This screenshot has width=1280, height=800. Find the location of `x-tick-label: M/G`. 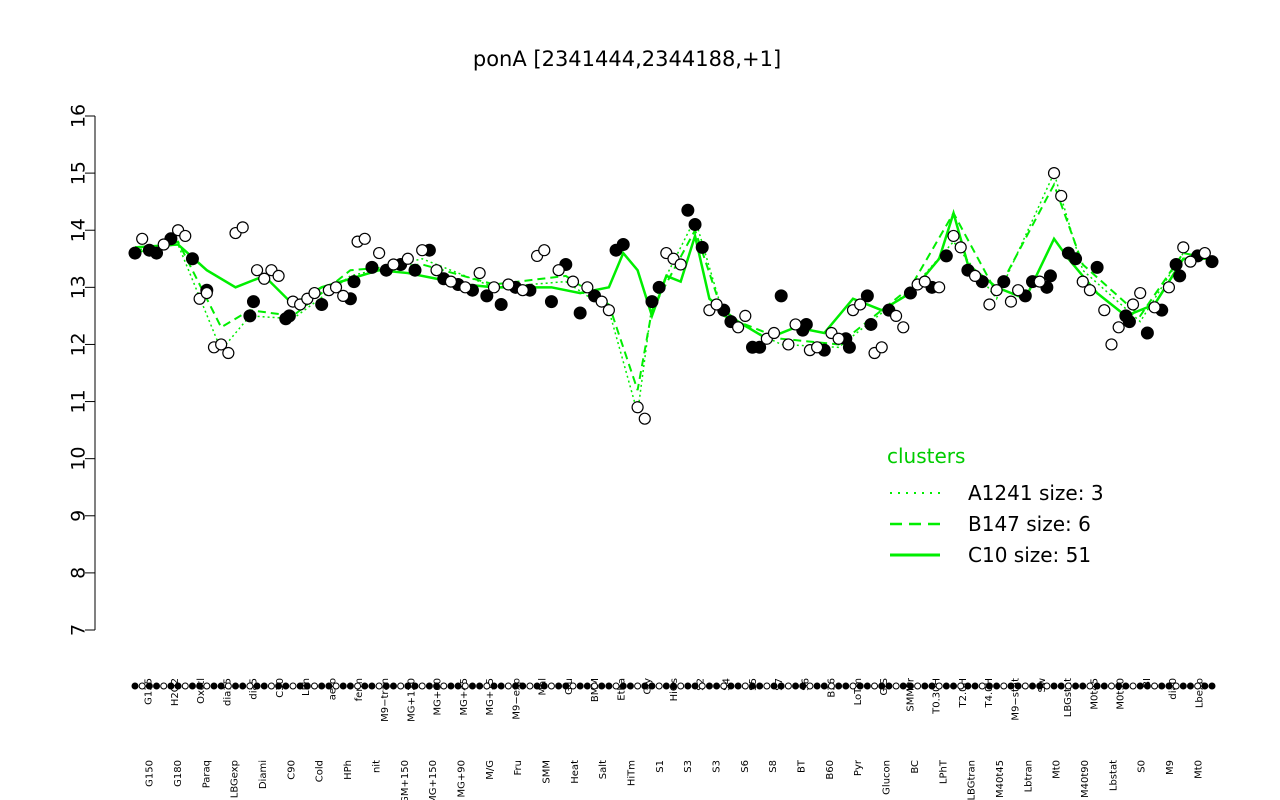

x-tick-label: M/G is located at coordinates (490, 770).